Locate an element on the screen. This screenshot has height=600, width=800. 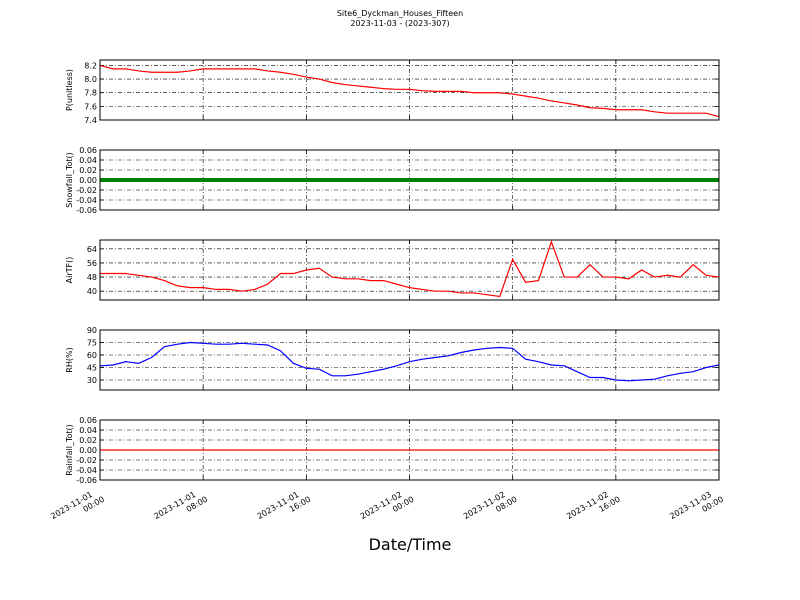
y-axis-label: Rainfall_Tot() is located at coordinates (69, 450).